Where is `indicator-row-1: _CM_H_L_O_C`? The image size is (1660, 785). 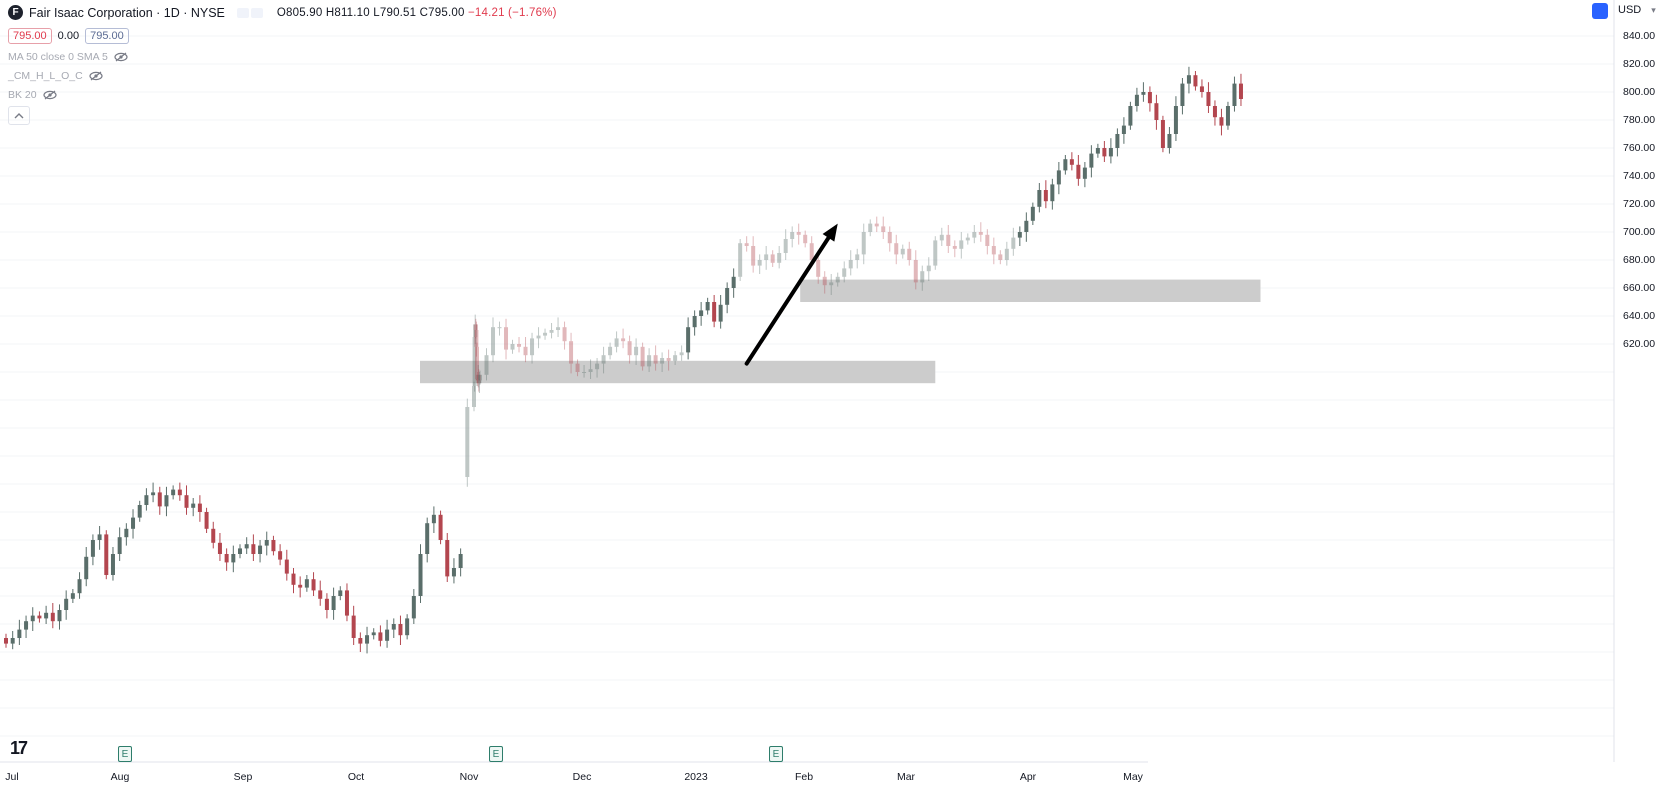
indicator-row-1: _CM_H_L_O_C is located at coordinates (55, 76).